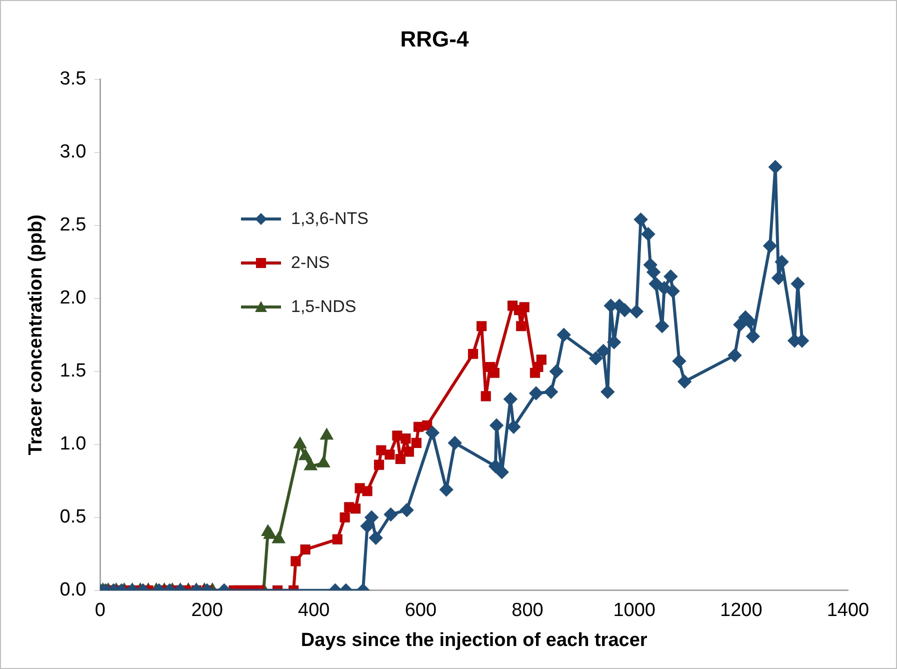 This screenshot has width=897, height=669. I want to click on legend-label: 2-NS, so click(310, 263).